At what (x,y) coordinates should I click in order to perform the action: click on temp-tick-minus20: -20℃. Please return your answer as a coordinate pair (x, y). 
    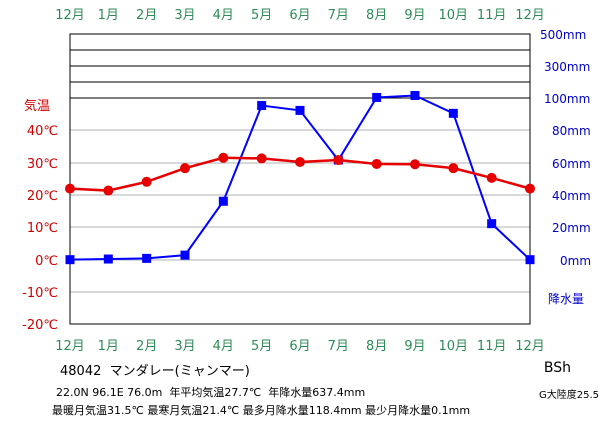
    Looking at the image, I should click on (40, 325).